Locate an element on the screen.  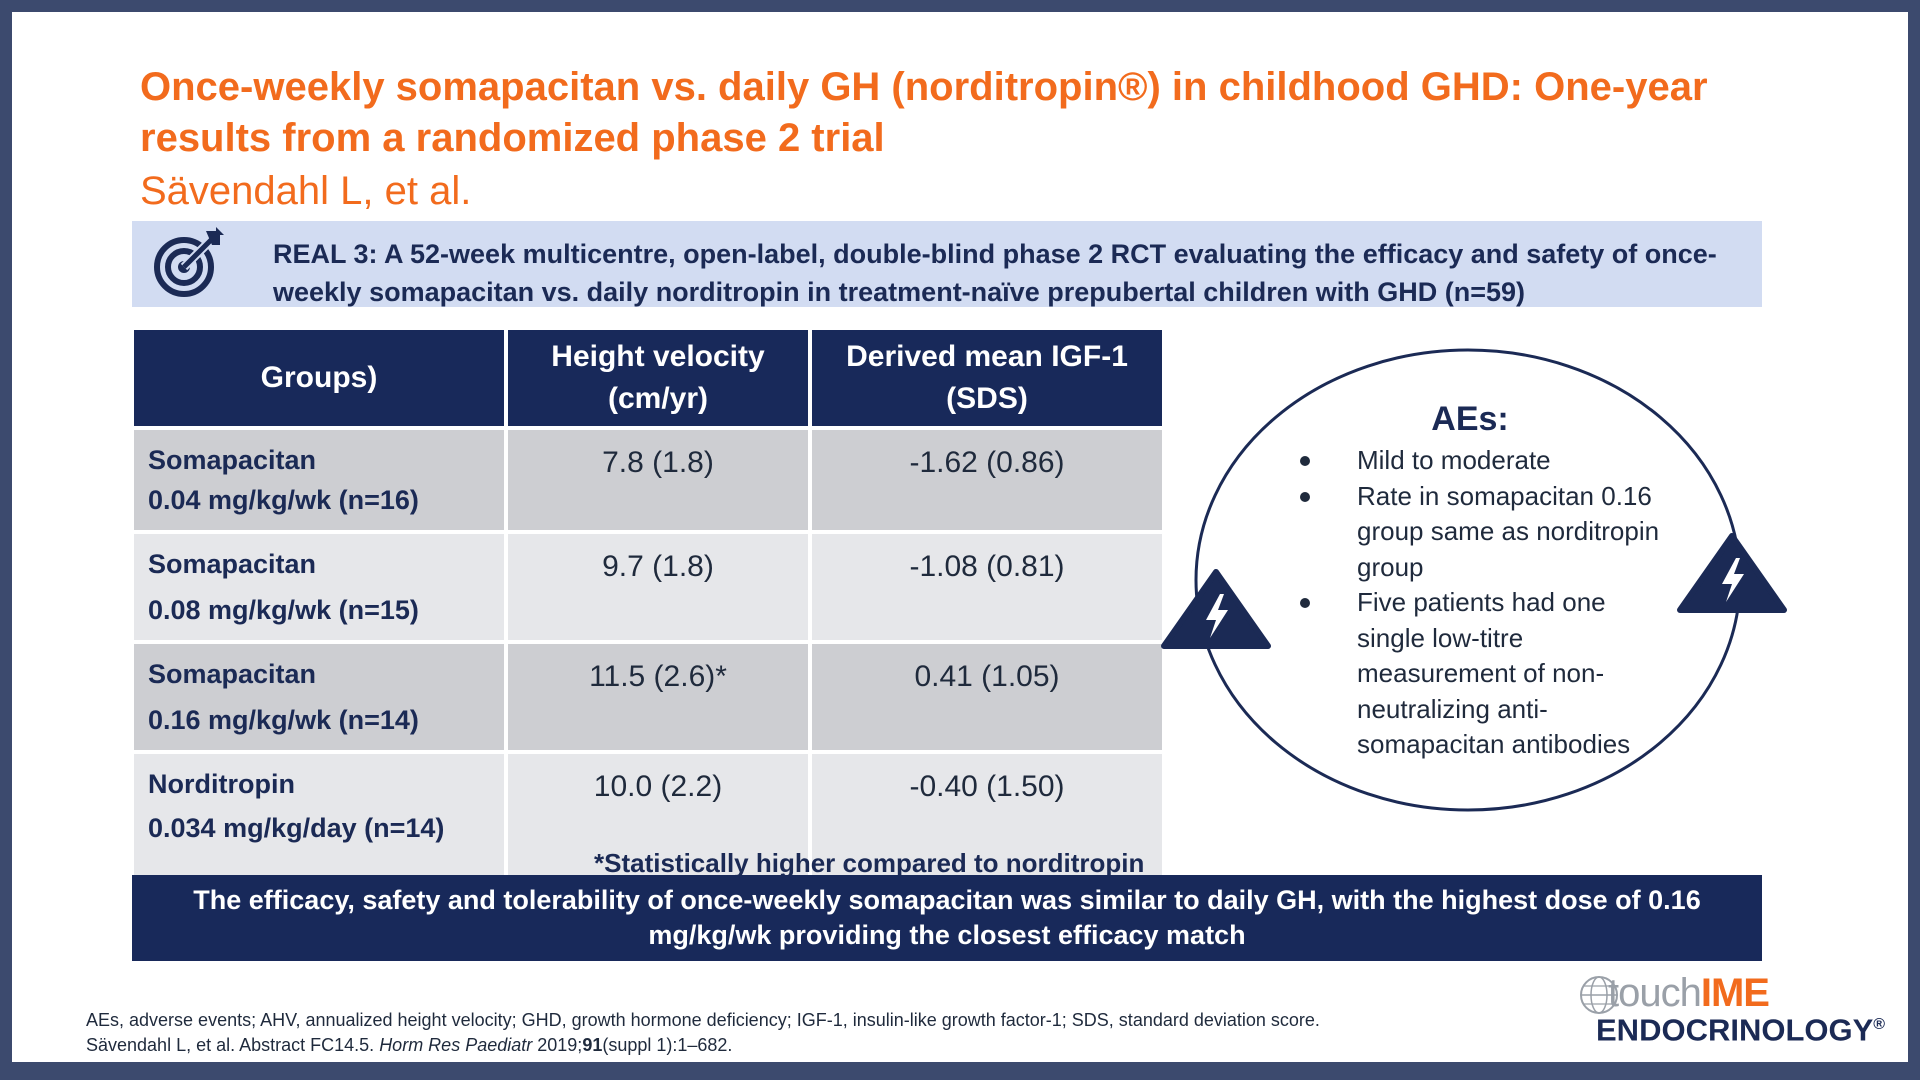
group-dose: 0.034 mg/kg/day (n=14) is located at coordinates (296, 828).